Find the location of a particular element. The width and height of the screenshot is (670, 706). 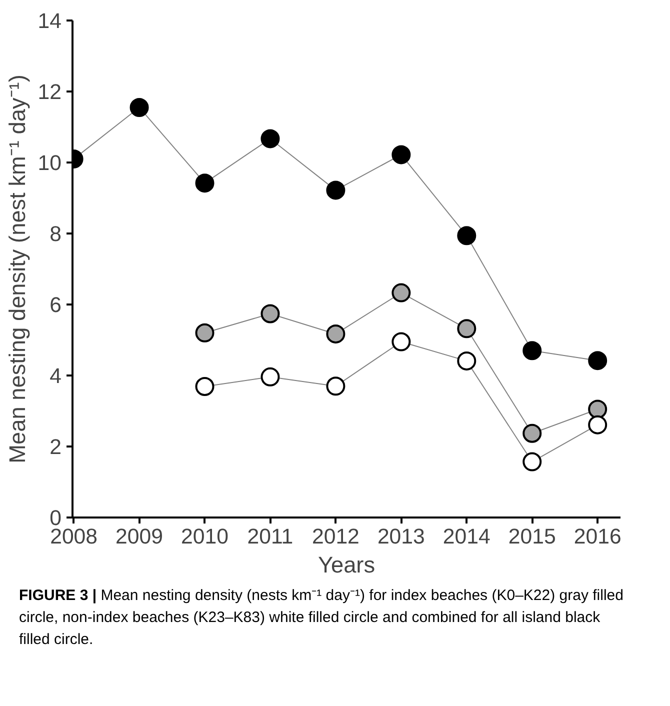

x-tick-label: 2015 is located at coordinates (532, 536).